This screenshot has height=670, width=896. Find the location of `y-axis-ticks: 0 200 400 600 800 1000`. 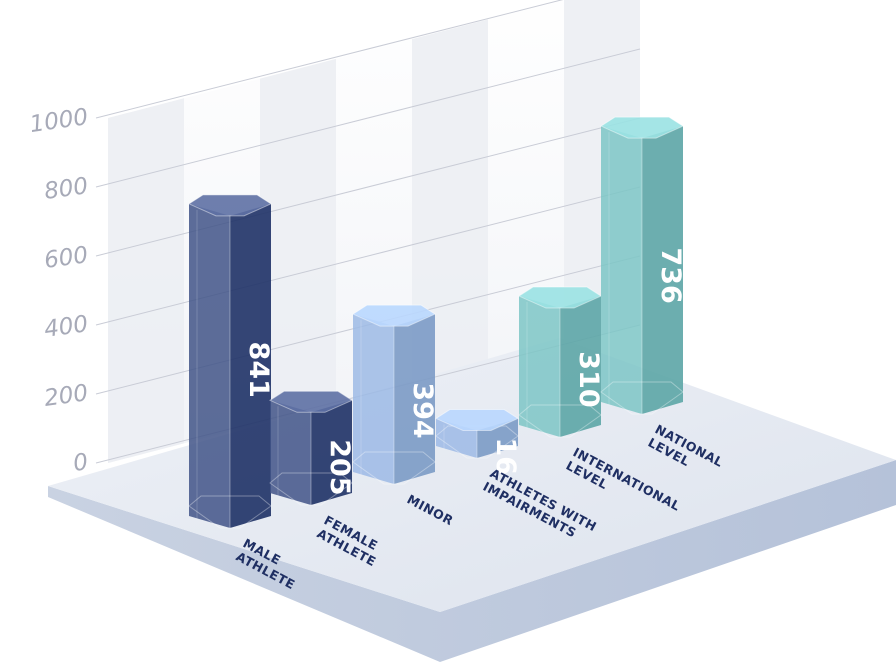

y-axis-ticks: 0 200 400 600 800 1000 is located at coordinates (59, 290).